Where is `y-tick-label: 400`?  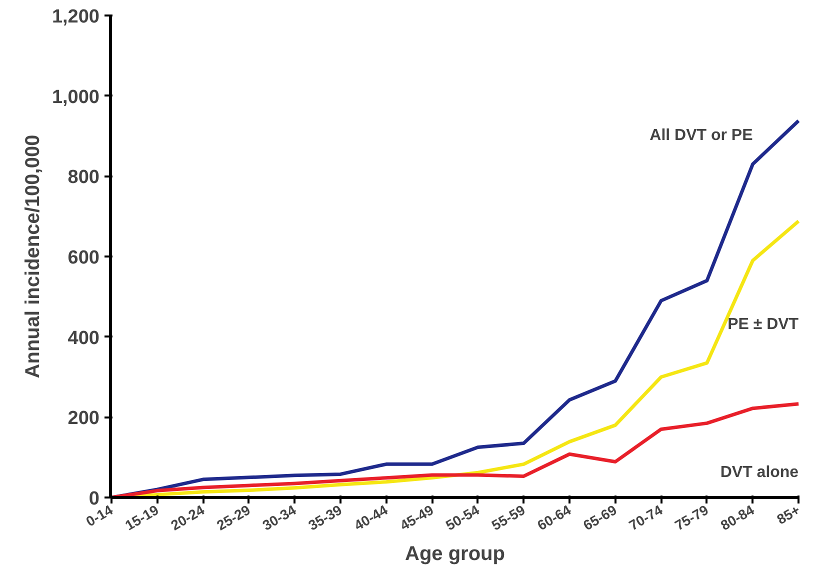 y-tick-label: 400 is located at coordinates (84, 338).